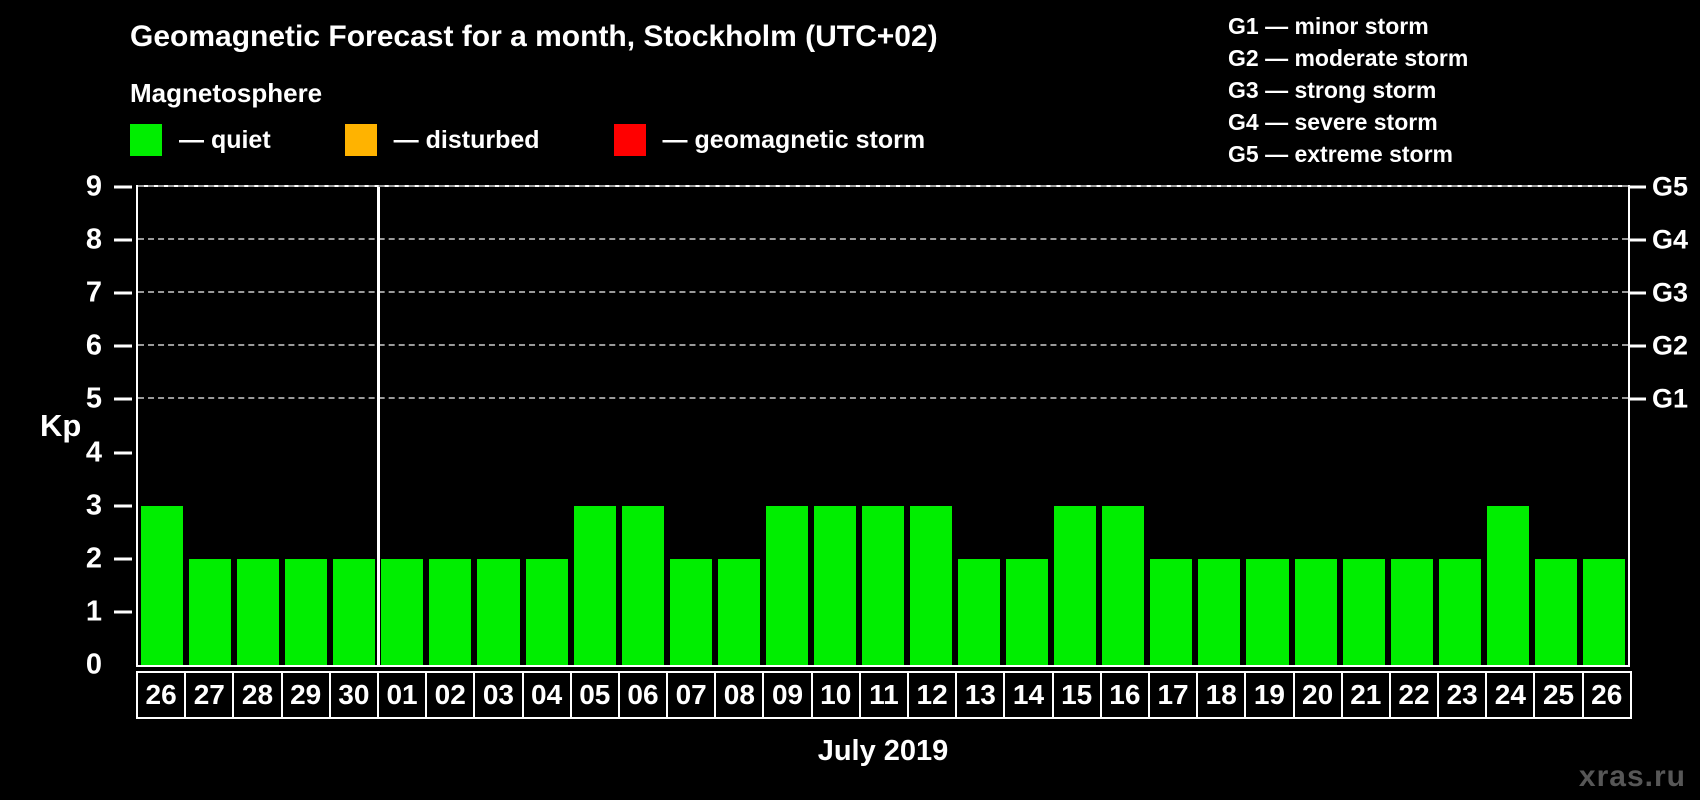 The width and height of the screenshot is (1700, 800). Describe the element at coordinates (1333, 122) in the screenshot. I see `gscale-legend-row: G4 — severe storm` at that location.